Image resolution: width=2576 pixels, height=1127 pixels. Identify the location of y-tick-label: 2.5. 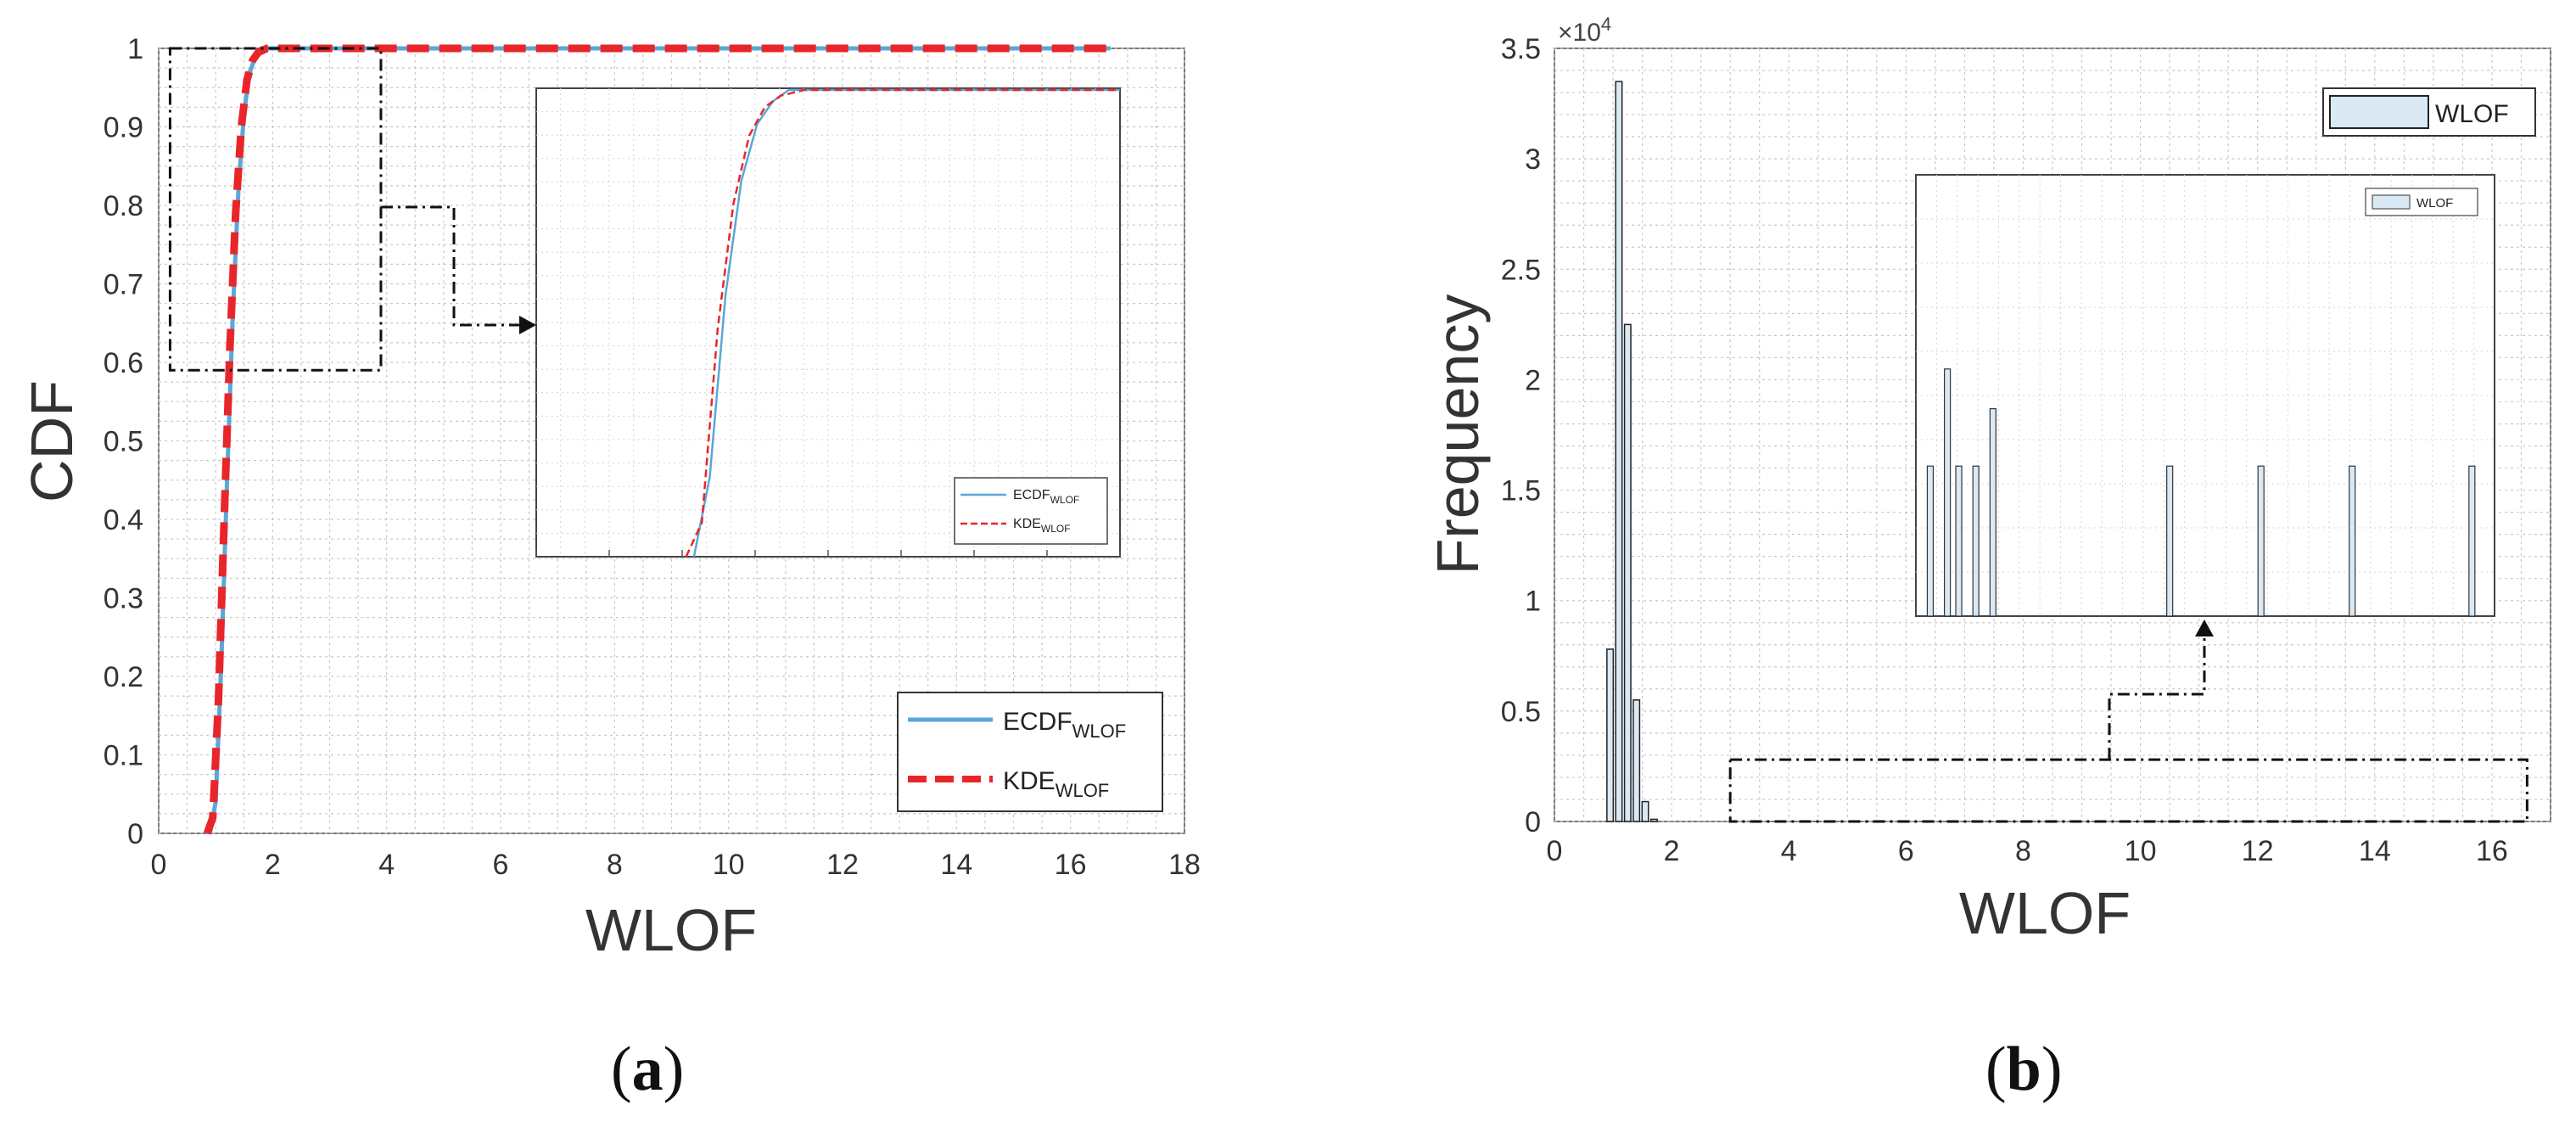
(1521, 270).